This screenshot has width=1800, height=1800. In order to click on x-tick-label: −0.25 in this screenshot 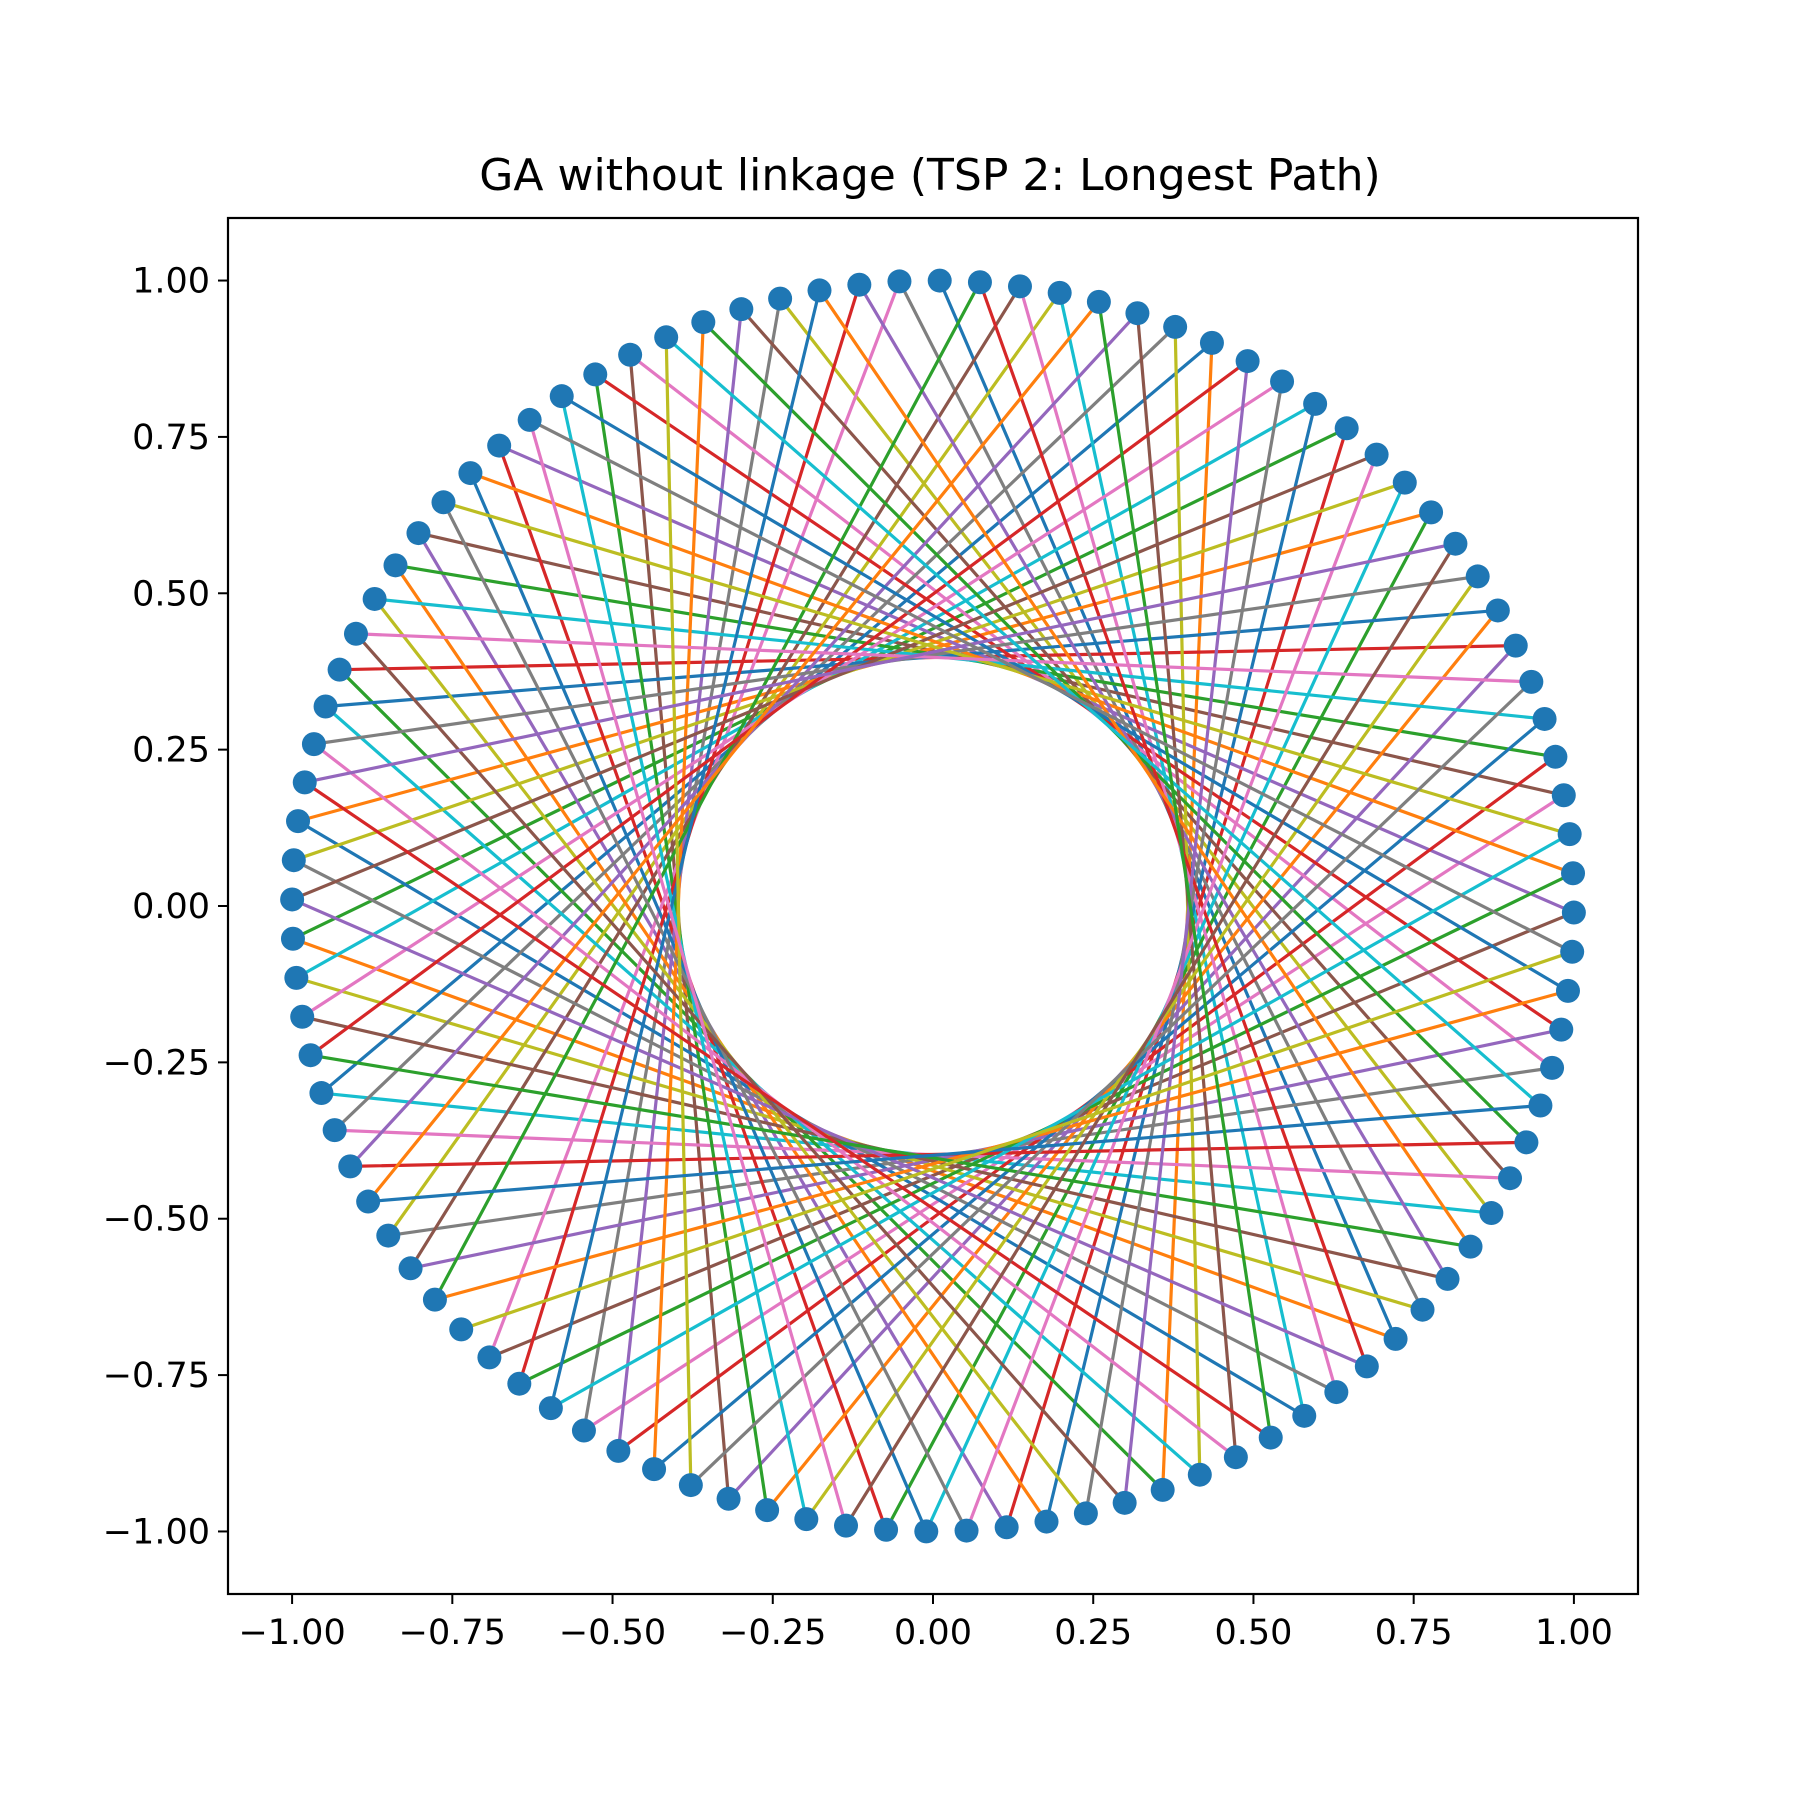, I will do `click(772, 1633)`.